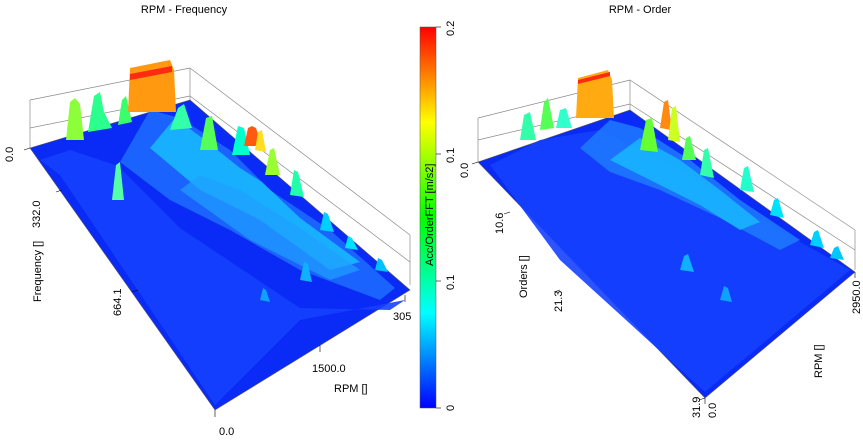  Describe the element at coordinates (184, 10) in the screenshot. I see `chart-title: RPM - Frequency` at that location.